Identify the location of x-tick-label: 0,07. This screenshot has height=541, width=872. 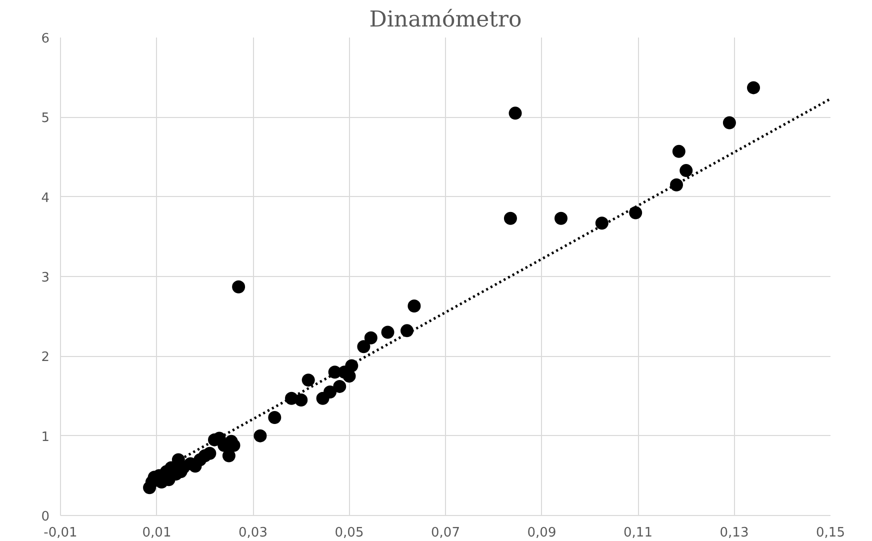
(445, 533).